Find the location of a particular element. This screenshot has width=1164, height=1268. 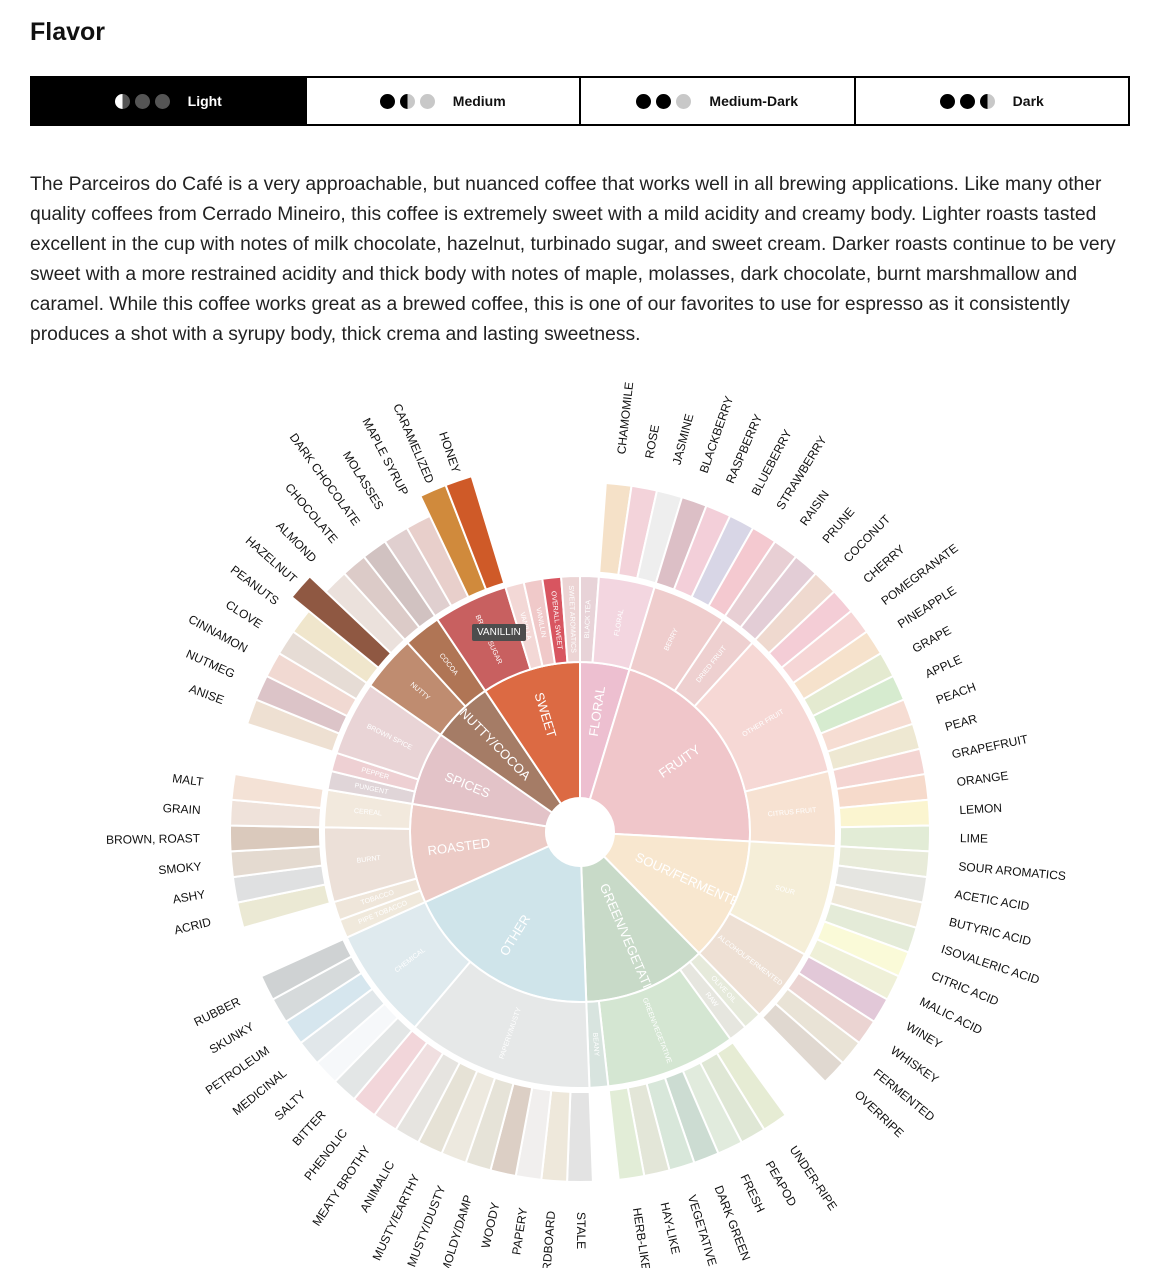

flavor-label: APPLE is located at coordinates (943, 666).